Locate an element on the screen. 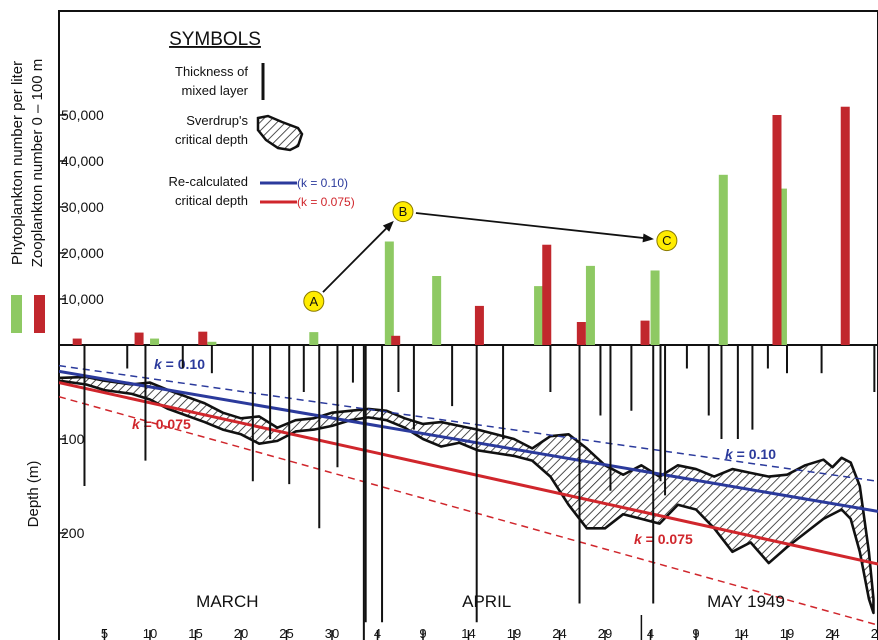  plankton-axis-ticks: 10,000 20,000 30,000 40,000 50,000 is located at coordinates (81, 207).